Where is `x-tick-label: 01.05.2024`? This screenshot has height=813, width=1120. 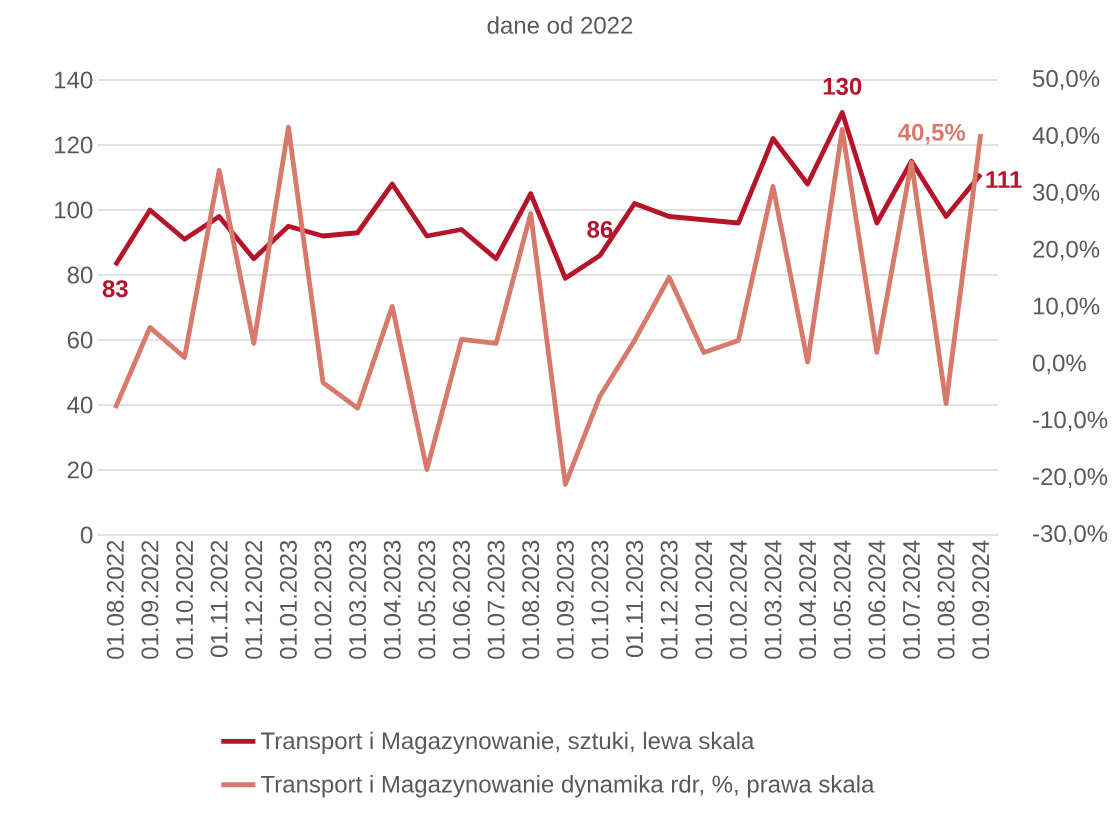
x-tick-label: 01.05.2024 is located at coordinates (842, 599).